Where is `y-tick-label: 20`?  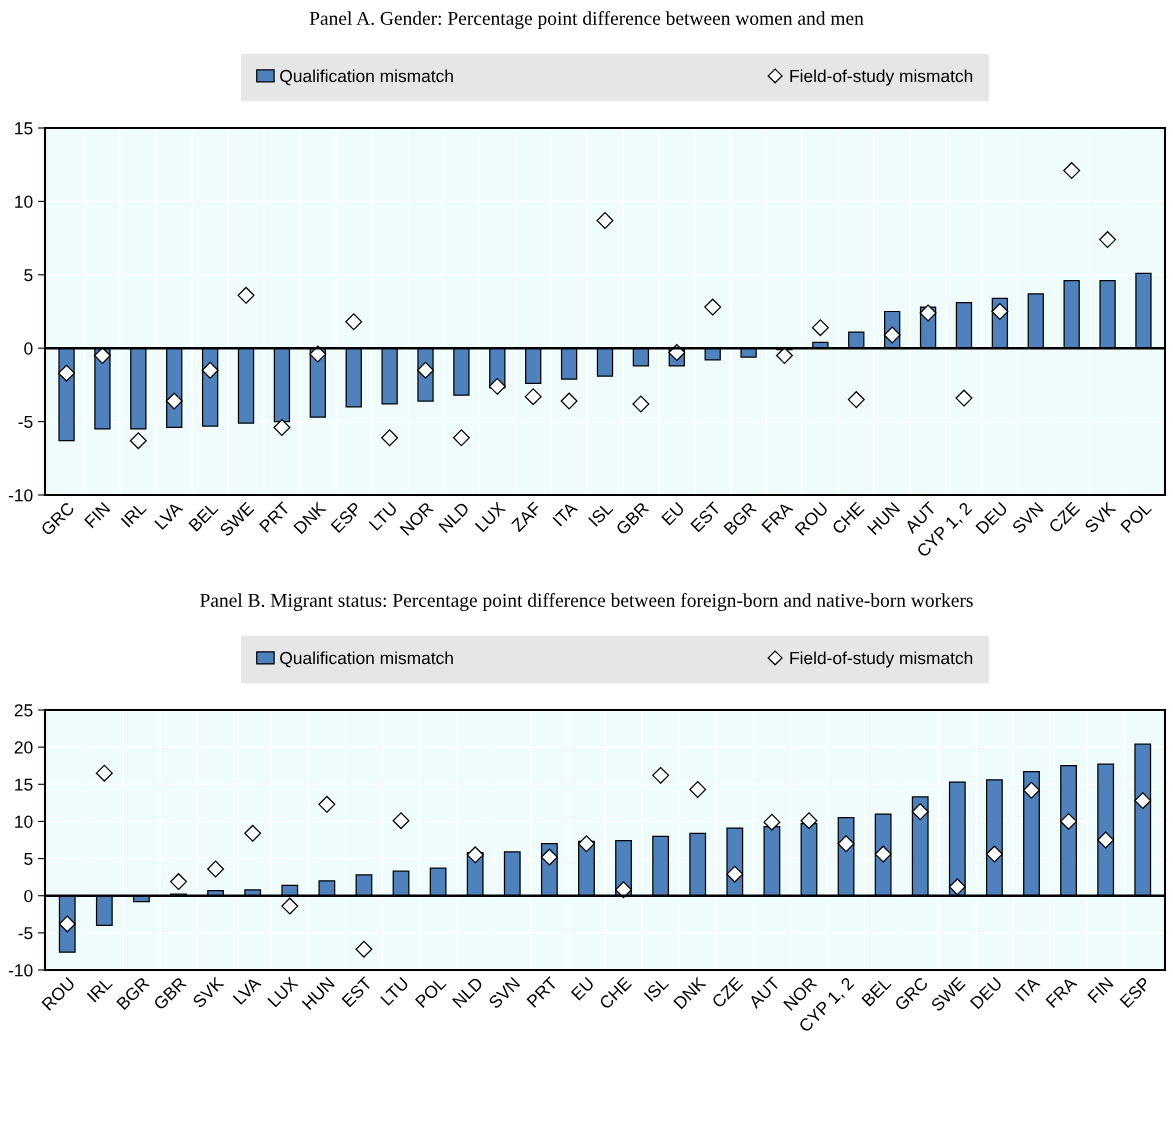
y-tick-label: 20 is located at coordinates (23, 747).